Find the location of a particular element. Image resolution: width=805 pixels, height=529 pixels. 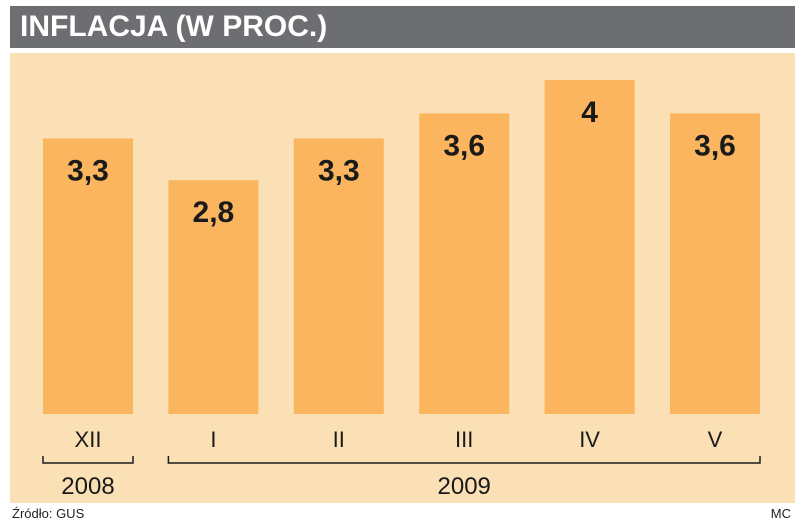

source-note: Źródło: GUS is located at coordinates (48, 513).